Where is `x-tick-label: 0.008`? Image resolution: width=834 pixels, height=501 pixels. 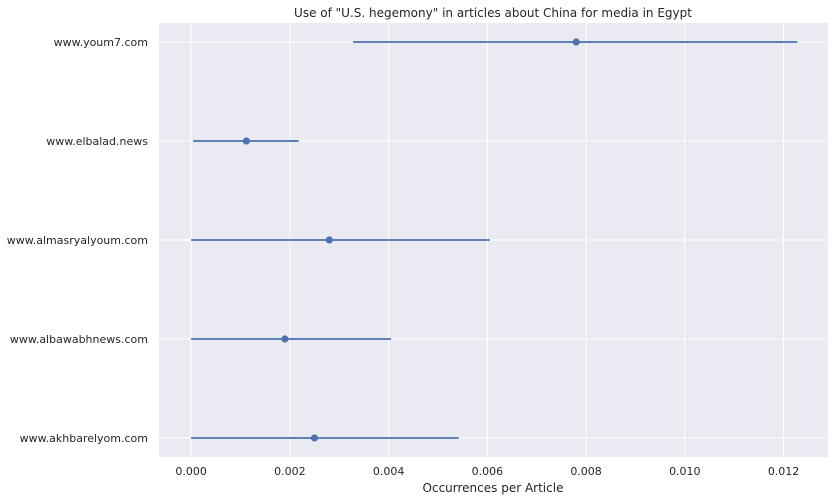
x-tick-label: 0.008 is located at coordinates (586, 471).